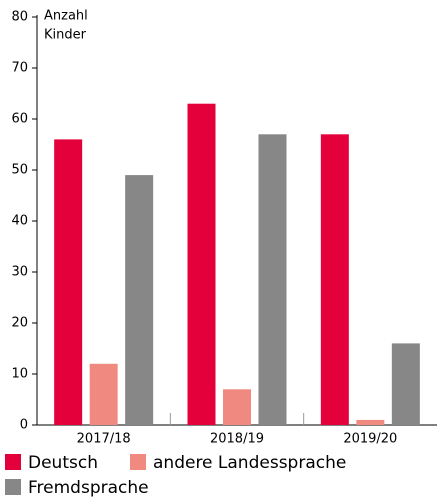 The width and height of the screenshot is (439, 498). What do you see at coordinates (88, 488) in the screenshot?
I see `legend-label: Fremdsprache` at bounding box center [88, 488].